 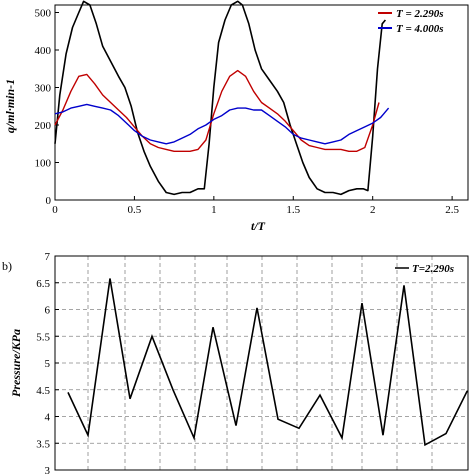 What do you see at coordinates (16, 363) in the screenshot?
I see `pressure-y-axis-label: Pressure/KPa` at bounding box center [16, 363].